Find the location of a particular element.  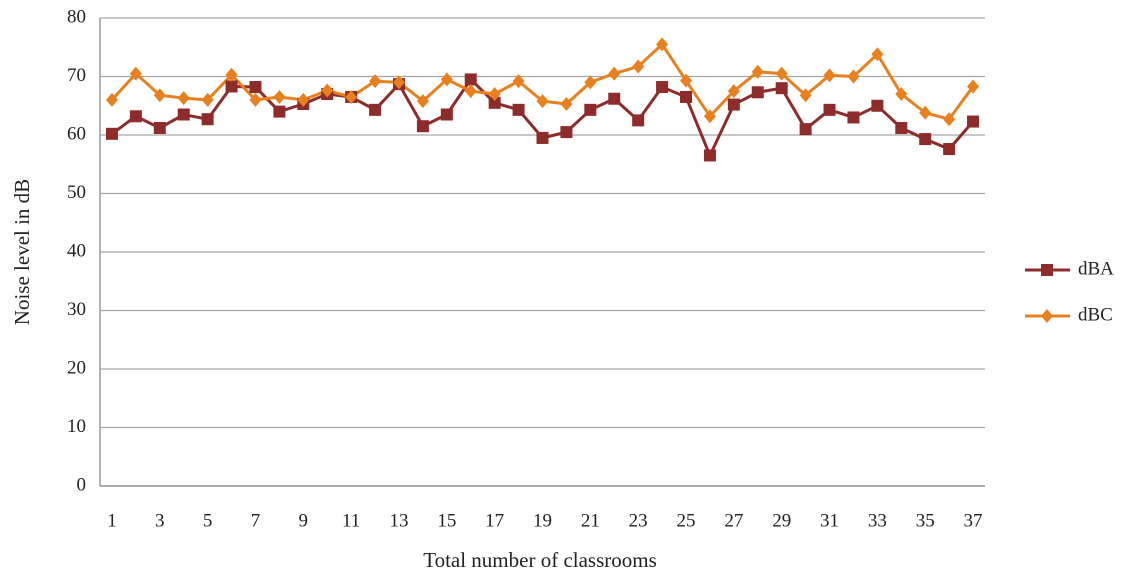

y-tick-label: 60 is located at coordinates (76, 133).